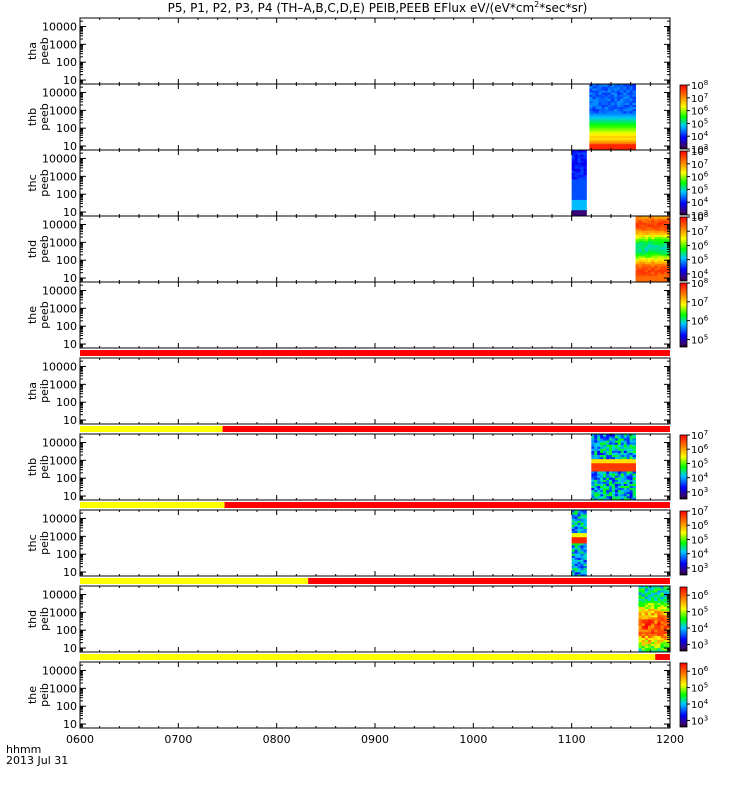 The image size is (750, 800). Describe the element at coordinates (70, 212) in the screenshot. I see `y-tick-label: 10` at that location.